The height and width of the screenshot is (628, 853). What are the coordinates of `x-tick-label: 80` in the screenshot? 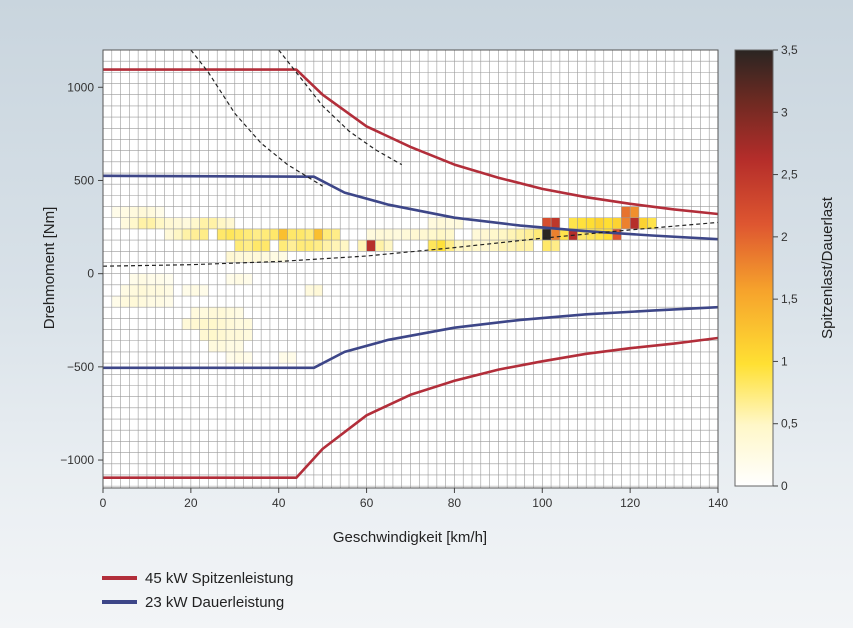 It's located at (455, 503).